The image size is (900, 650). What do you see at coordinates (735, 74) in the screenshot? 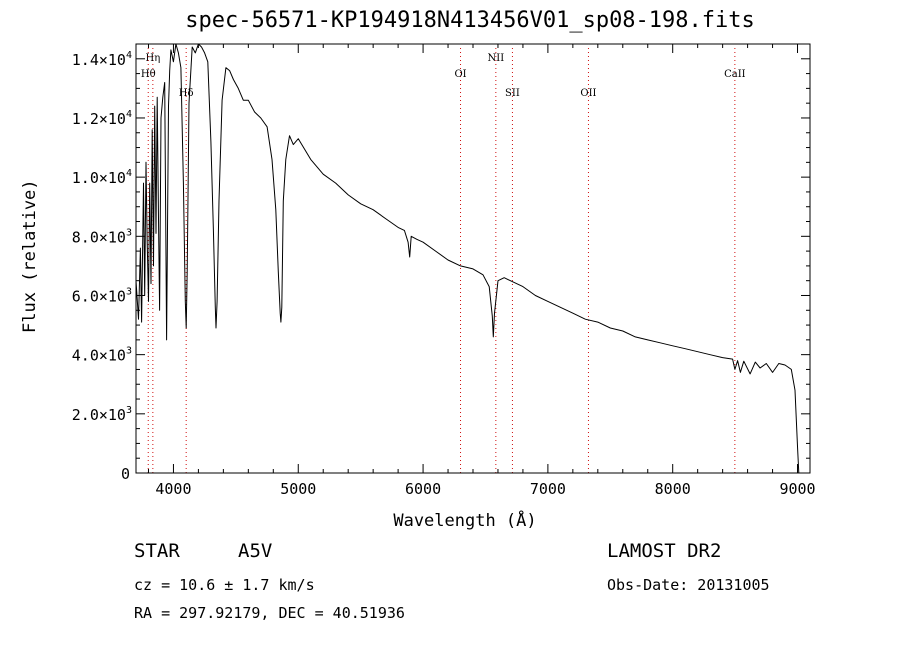
I see `marker-label-7: CaII` at bounding box center [735, 74].